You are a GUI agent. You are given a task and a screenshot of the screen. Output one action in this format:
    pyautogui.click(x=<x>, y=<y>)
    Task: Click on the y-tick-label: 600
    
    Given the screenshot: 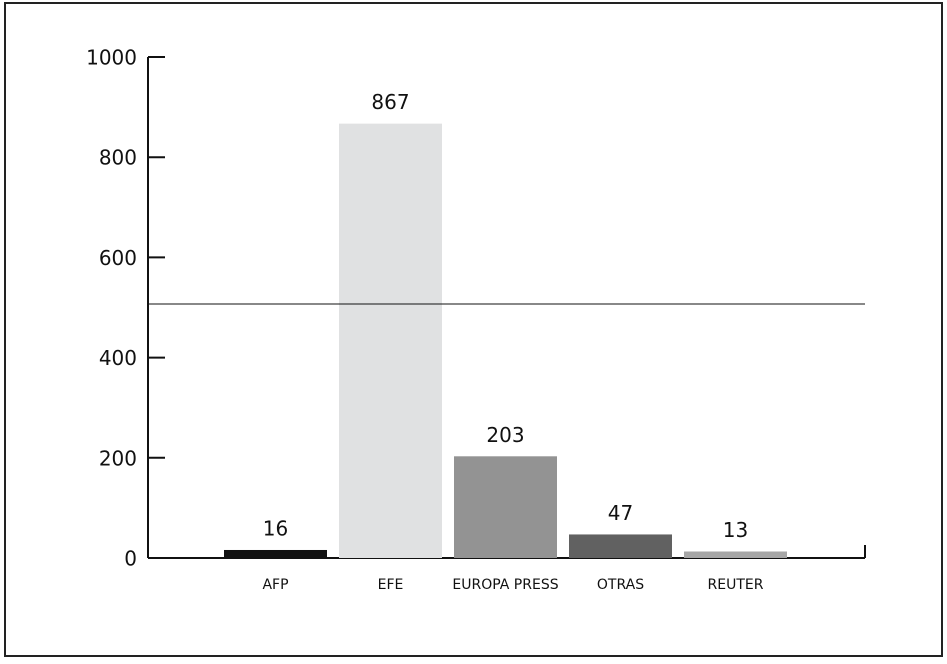 What is the action you would take?
    pyautogui.click(x=118, y=258)
    